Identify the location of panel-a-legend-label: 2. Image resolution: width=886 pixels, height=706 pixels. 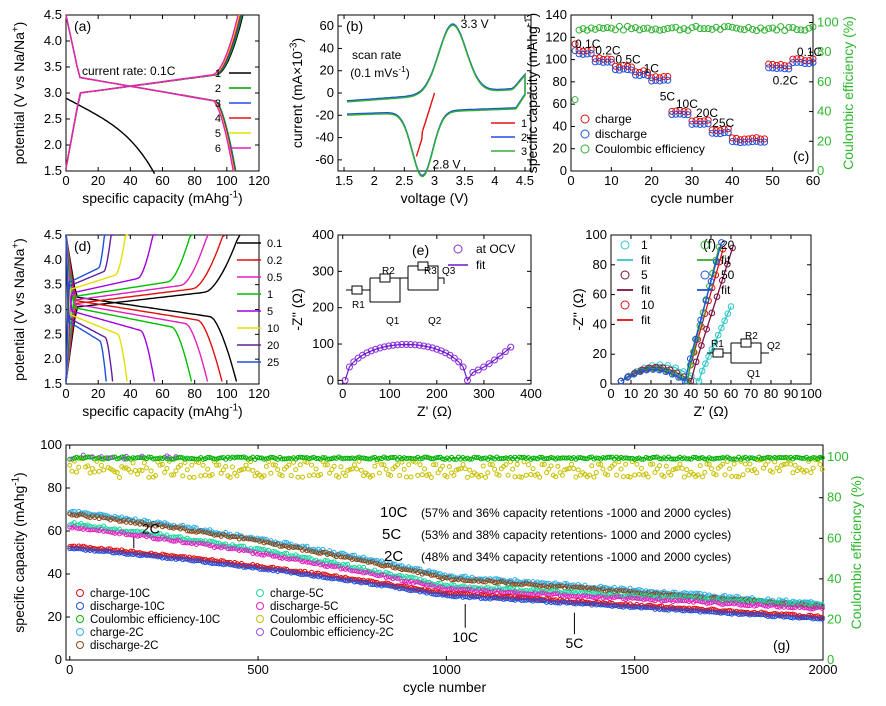
(218, 89).